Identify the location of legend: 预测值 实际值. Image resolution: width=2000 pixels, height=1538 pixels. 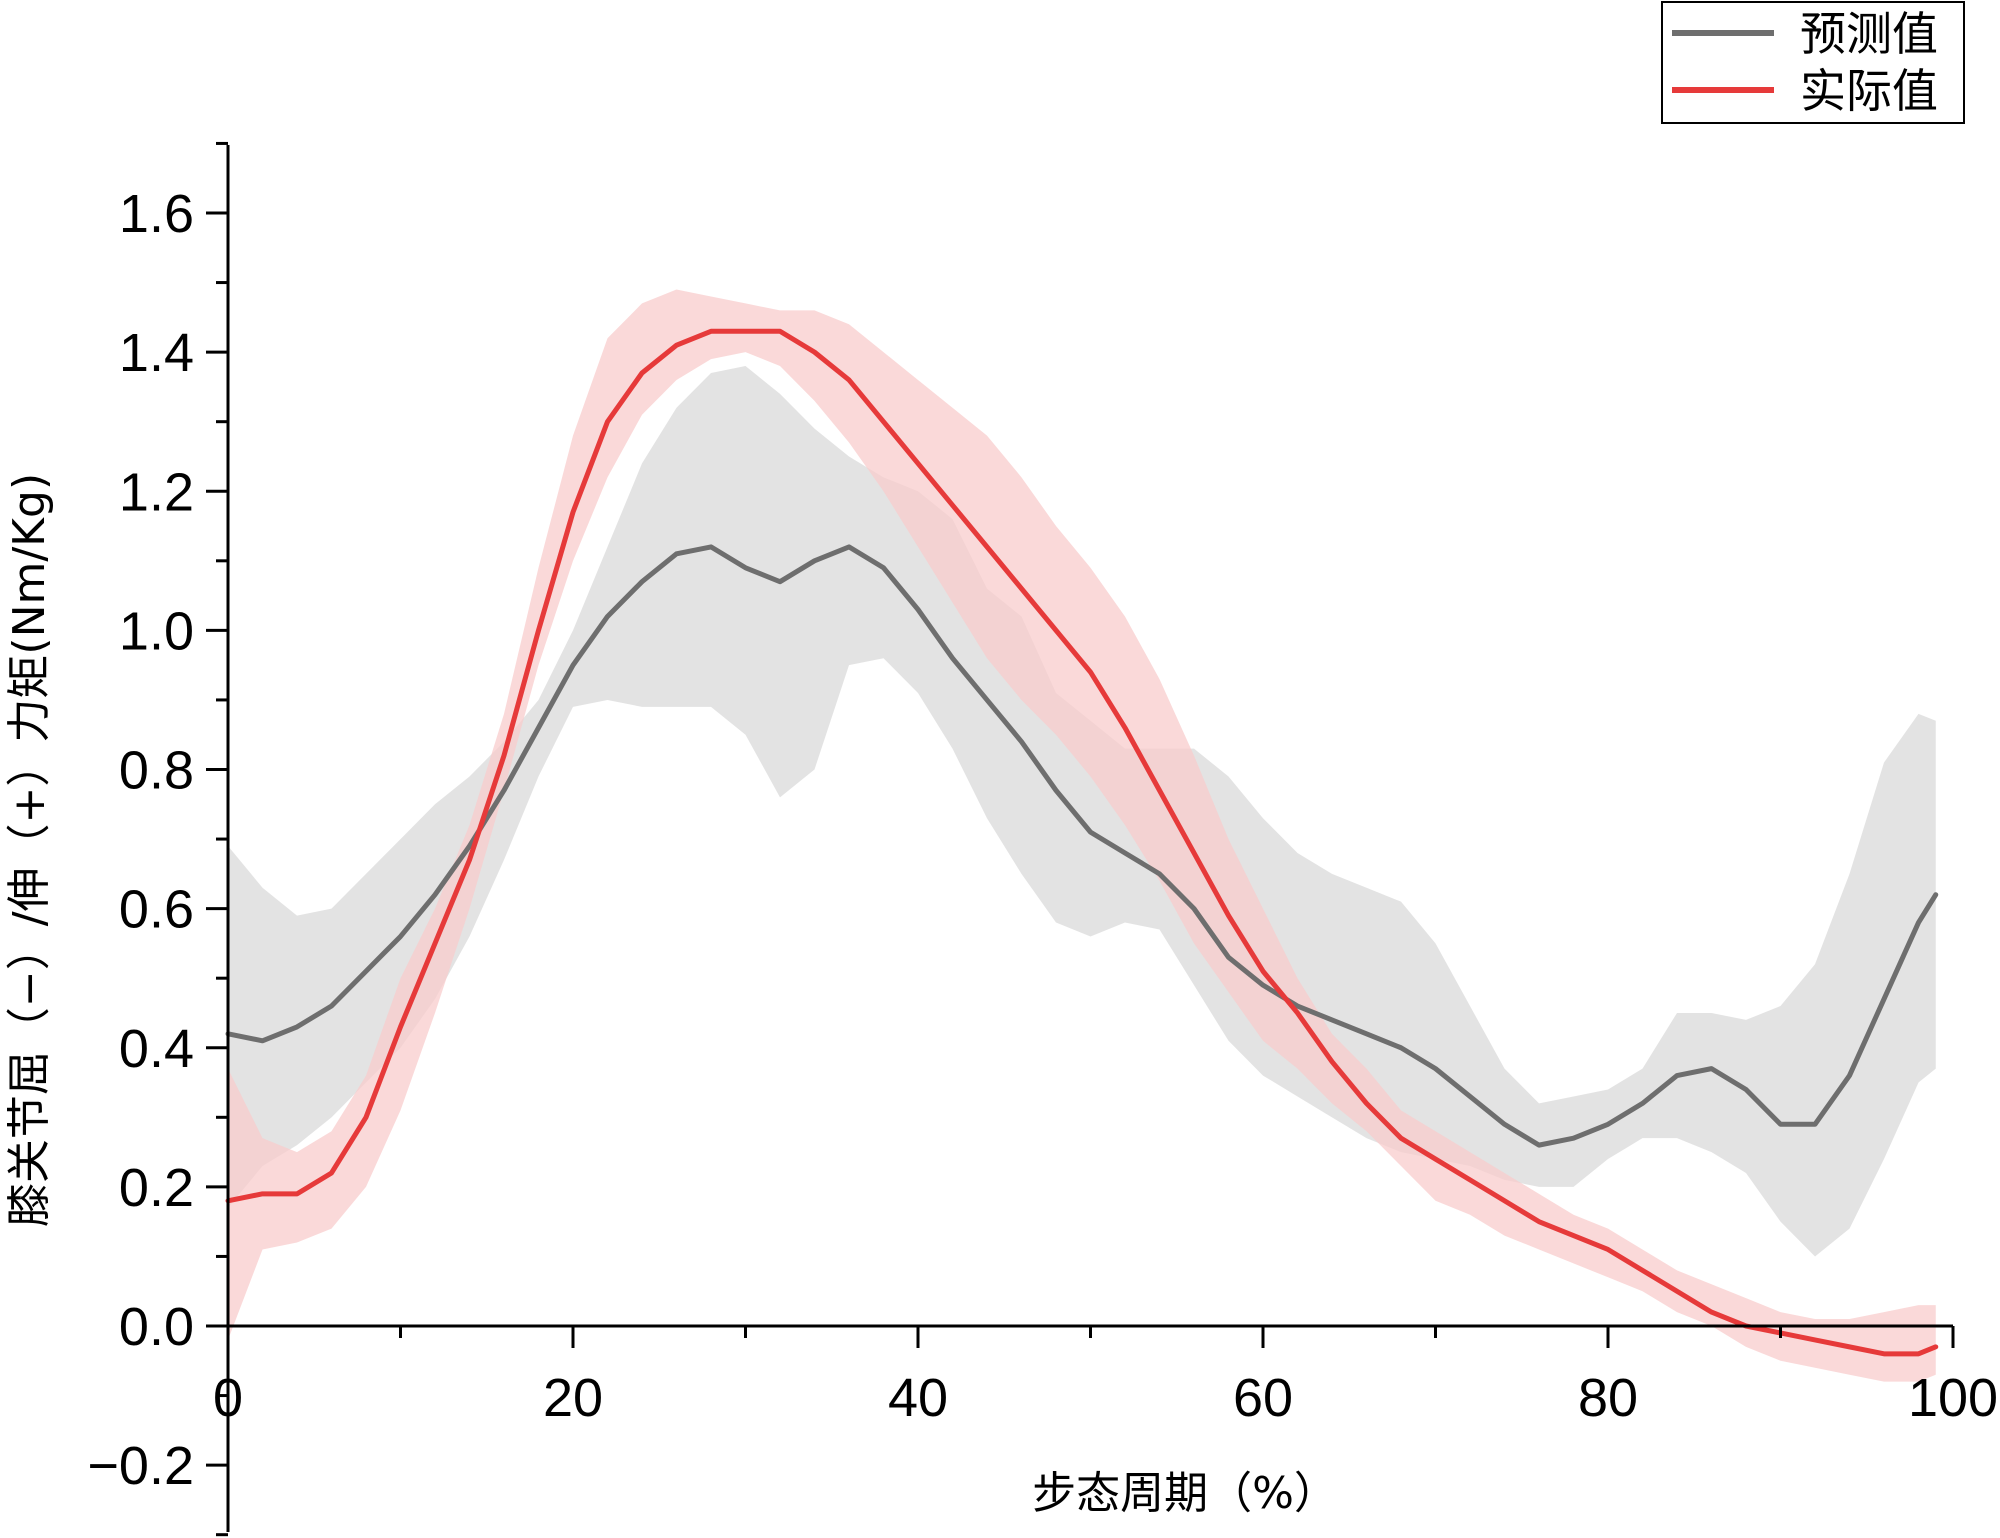
(1813, 62).